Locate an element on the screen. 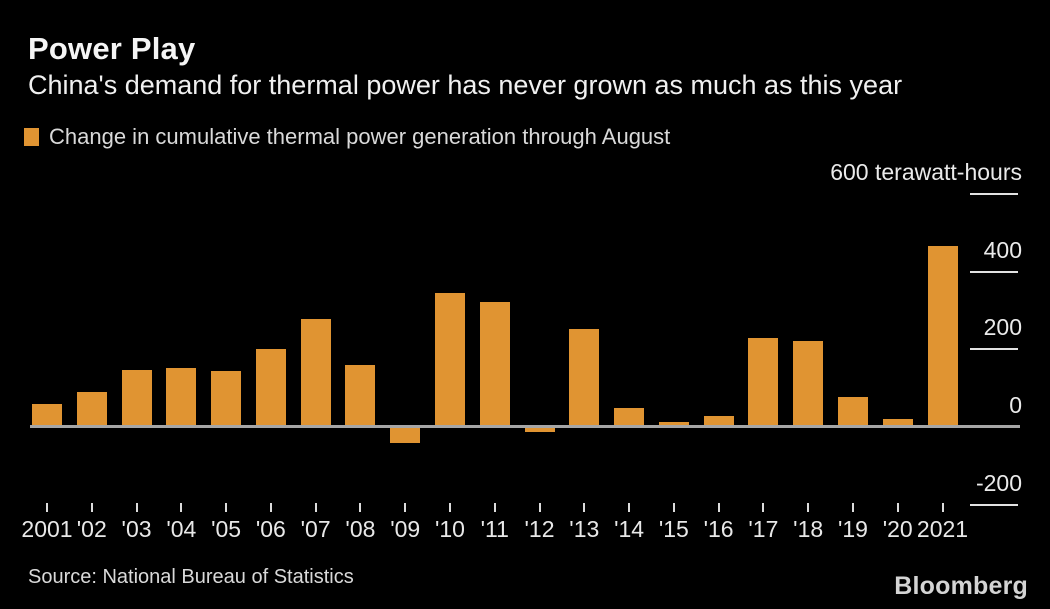 The height and width of the screenshot is (609, 1050). x-label-03: '03 is located at coordinates (136, 529).